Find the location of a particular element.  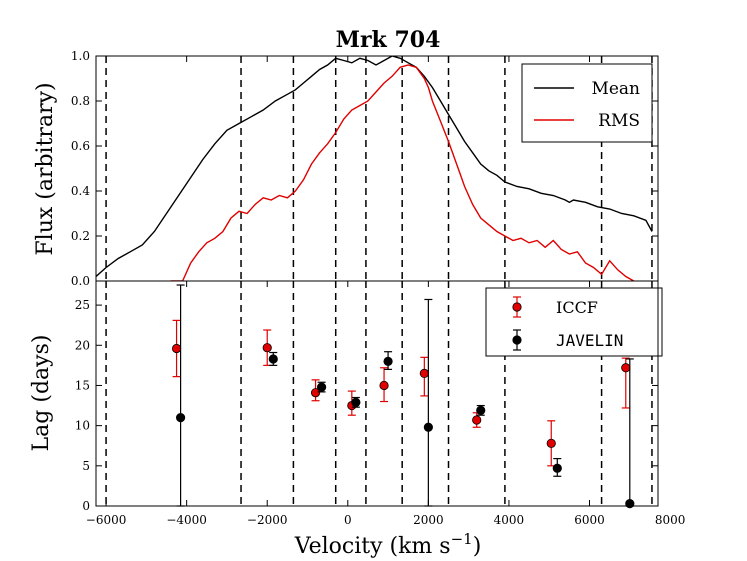

top-y-tick-label: 1.0 is located at coordinates (80, 56).